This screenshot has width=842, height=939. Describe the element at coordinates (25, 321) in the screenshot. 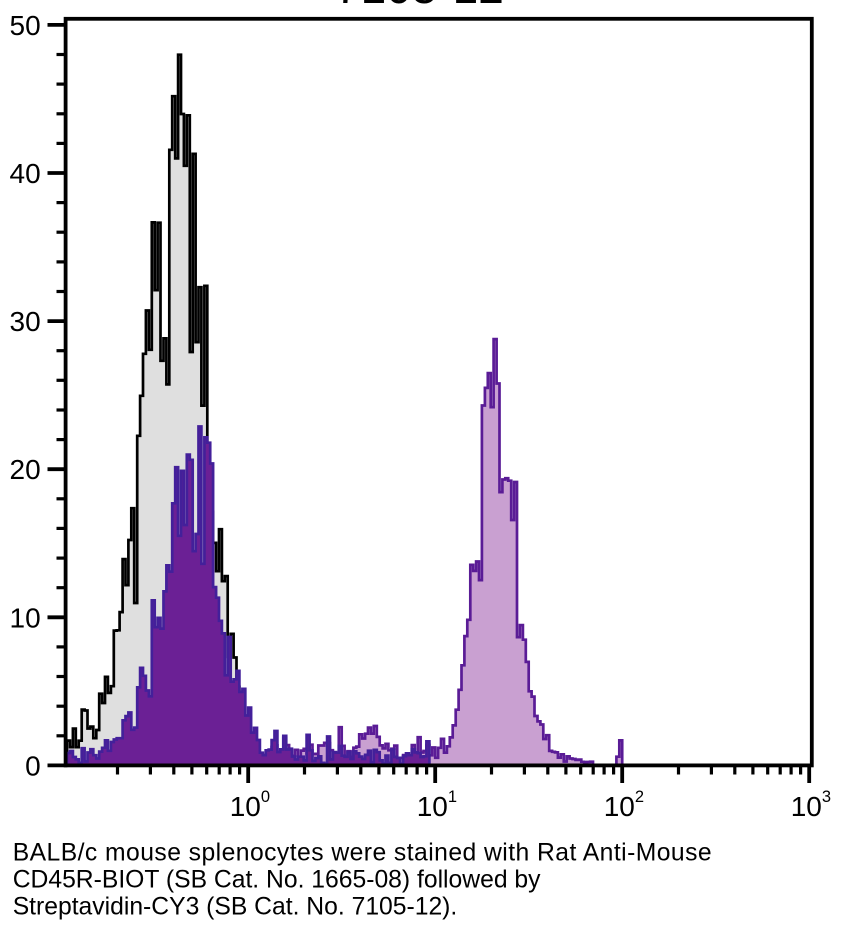

I see `svg-text: 30` at that location.